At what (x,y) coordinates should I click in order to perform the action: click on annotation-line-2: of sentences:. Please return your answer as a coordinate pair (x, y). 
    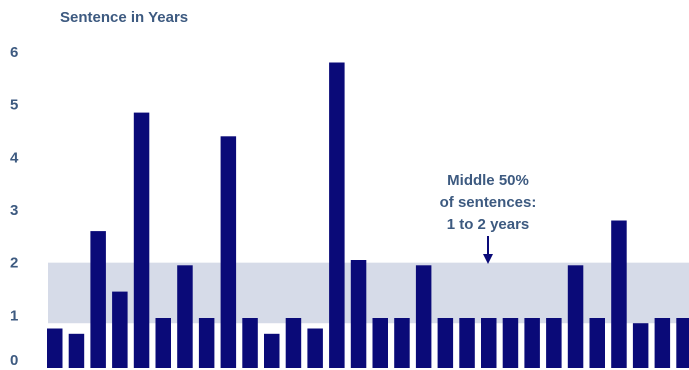
    Looking at the image, I should click on (488, 202).